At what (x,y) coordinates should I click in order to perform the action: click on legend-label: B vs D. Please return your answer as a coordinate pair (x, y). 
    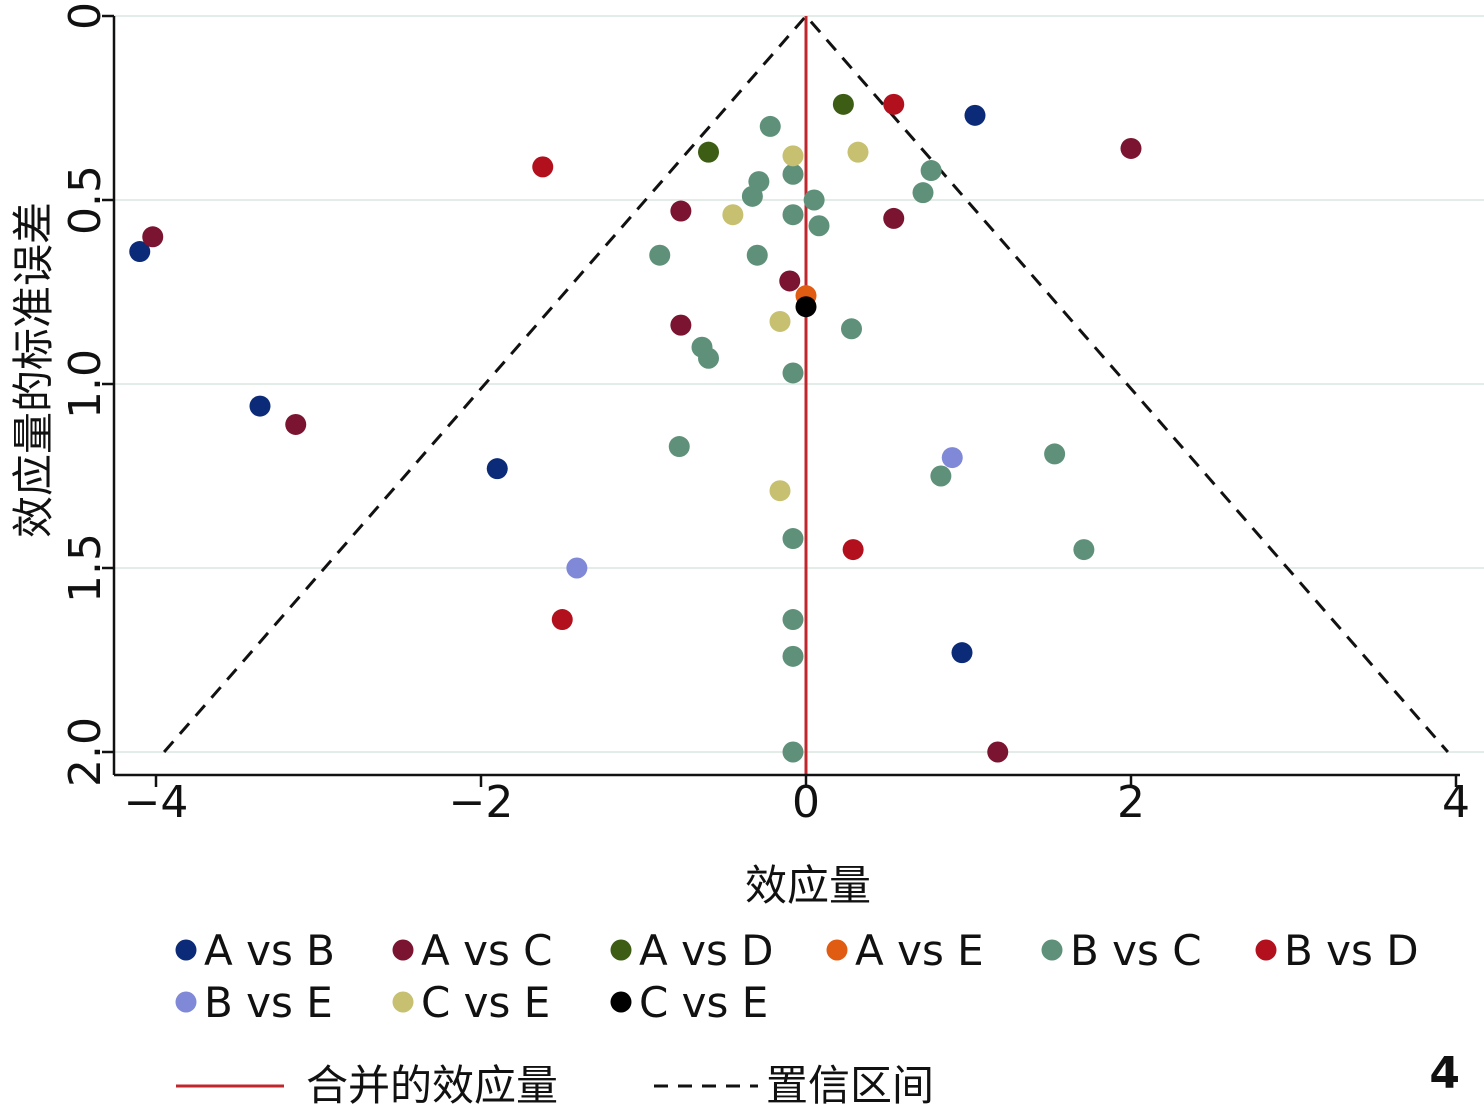
    Looking at the image, I should click on (1351, 950).